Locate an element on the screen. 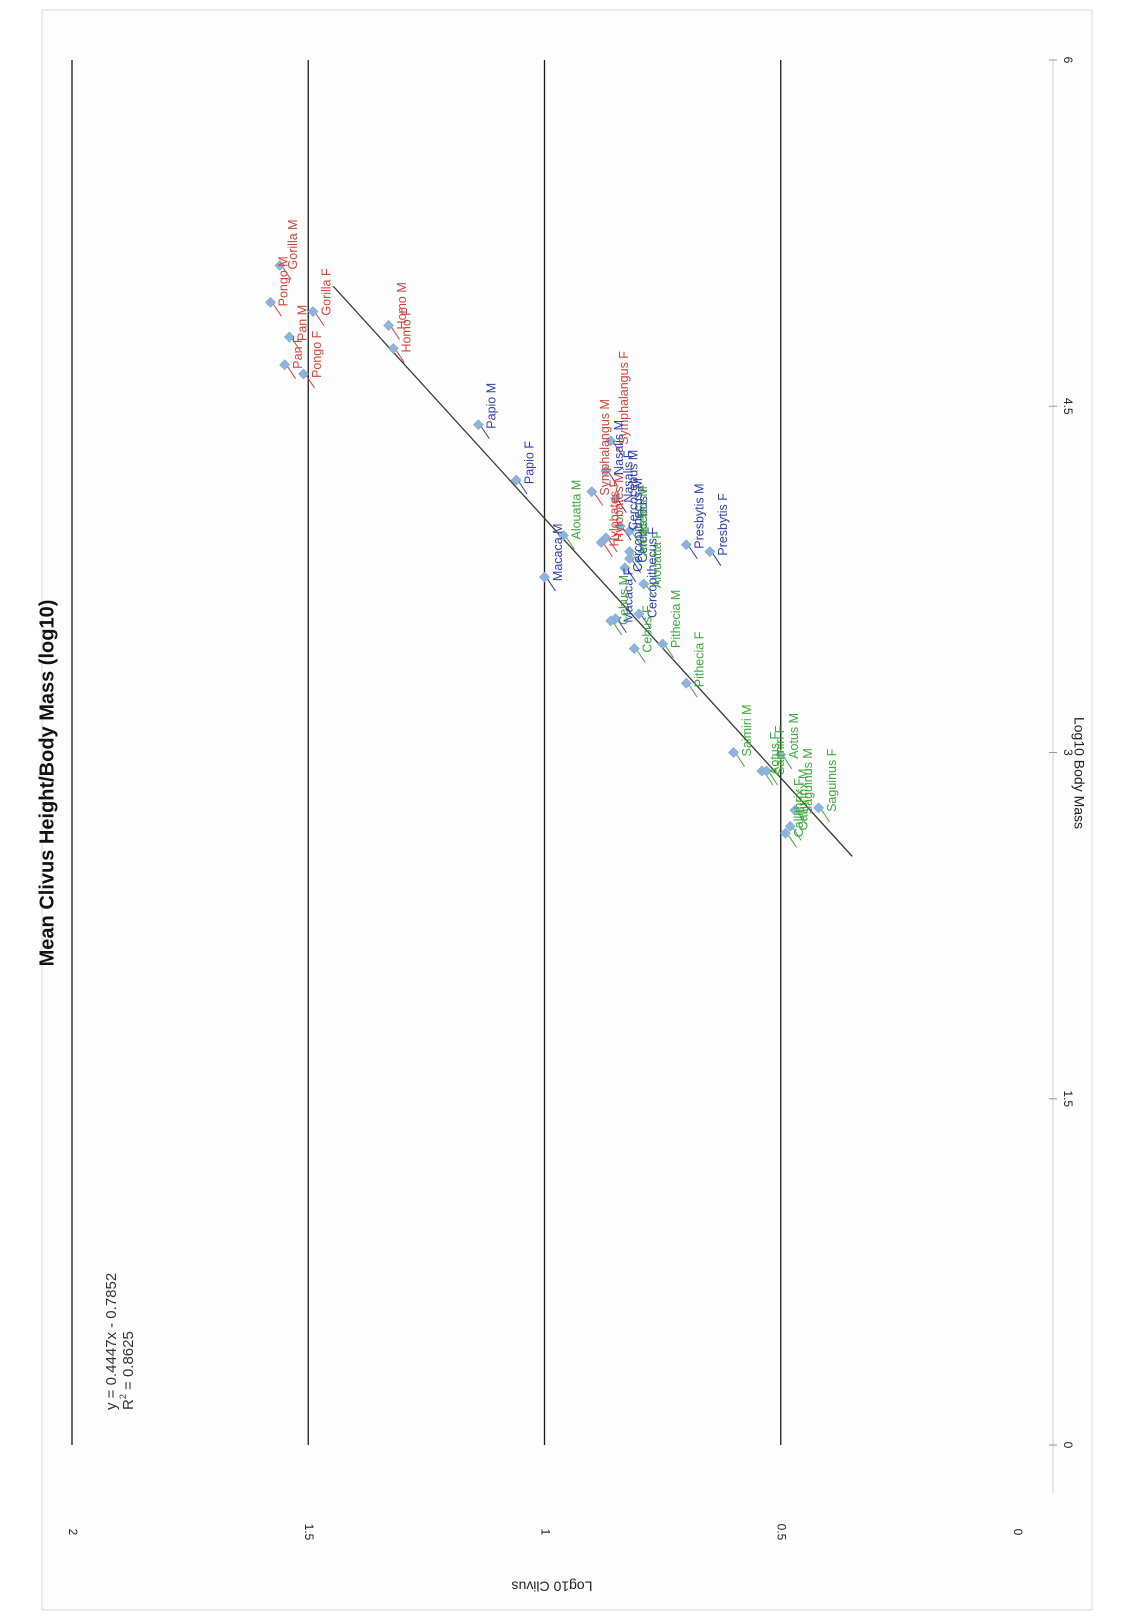 The height and width of the screenshot is (1621, 1128). point-label: Pongo M is located at coordinates (284, 281).